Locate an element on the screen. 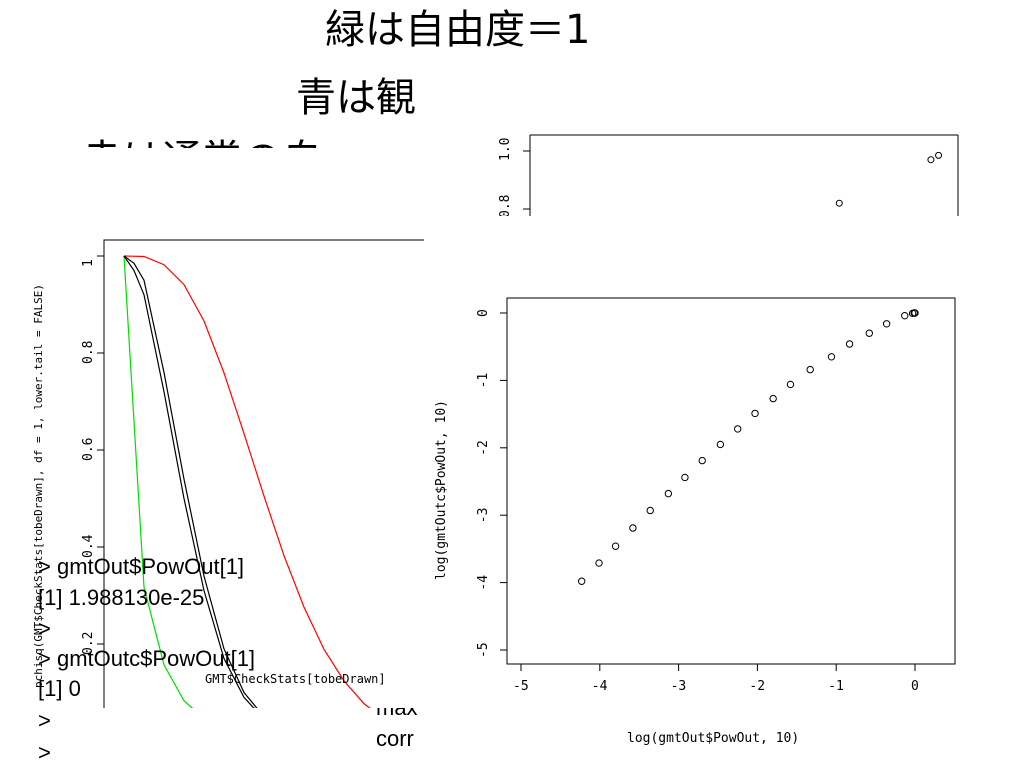  console-line2: [1] 1.988130e-25 is located at coordinates (121, 597).